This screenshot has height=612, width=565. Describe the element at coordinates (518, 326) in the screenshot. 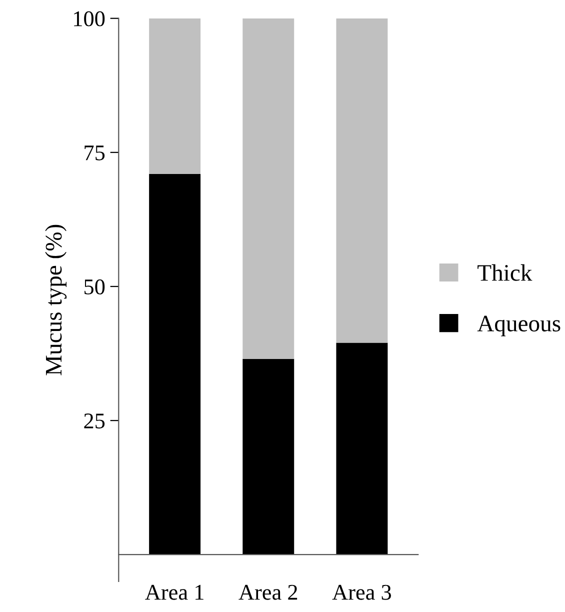

I see `legend-label: Aqueous` at that location.